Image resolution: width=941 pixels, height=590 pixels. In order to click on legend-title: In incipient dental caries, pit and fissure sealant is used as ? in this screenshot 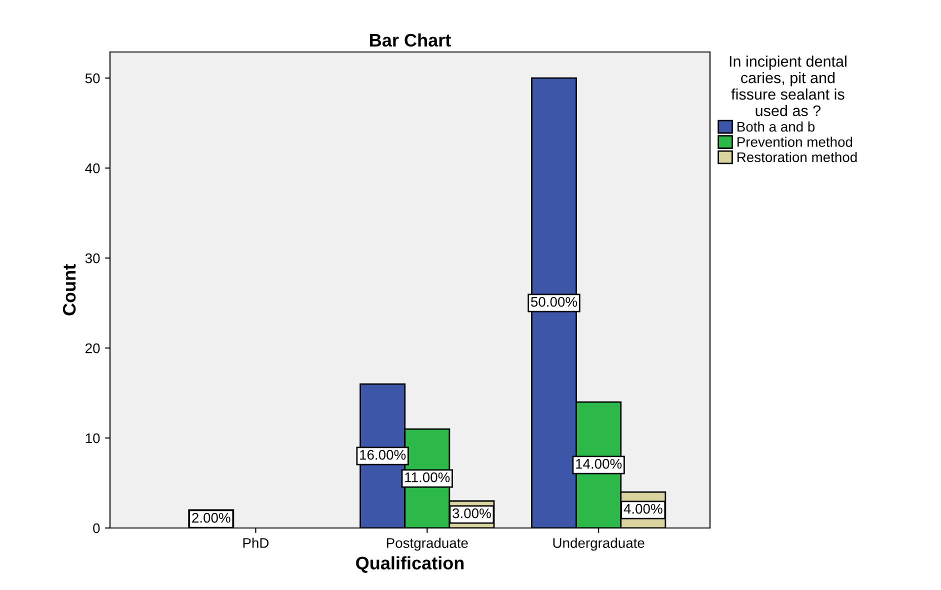, I will do `click(788, 86)`.